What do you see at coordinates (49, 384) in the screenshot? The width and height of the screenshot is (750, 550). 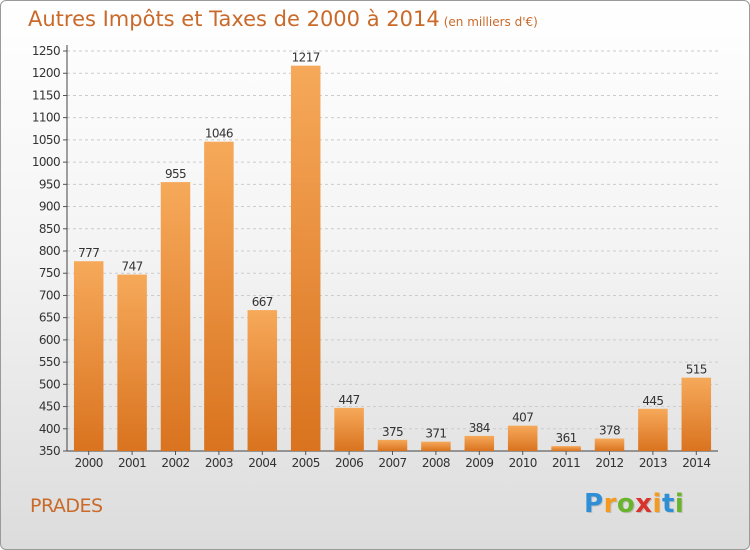 I see `y-tick-label: 500` at bounding box center [49, 384].